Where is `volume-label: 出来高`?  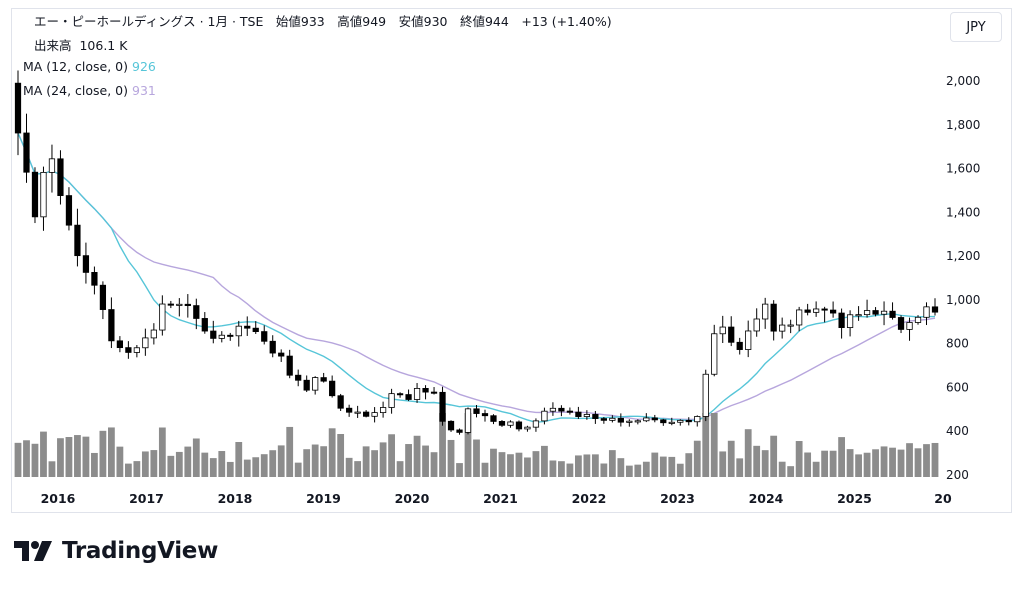
volume-label: 出来高 is located at coordinates (53, 45).